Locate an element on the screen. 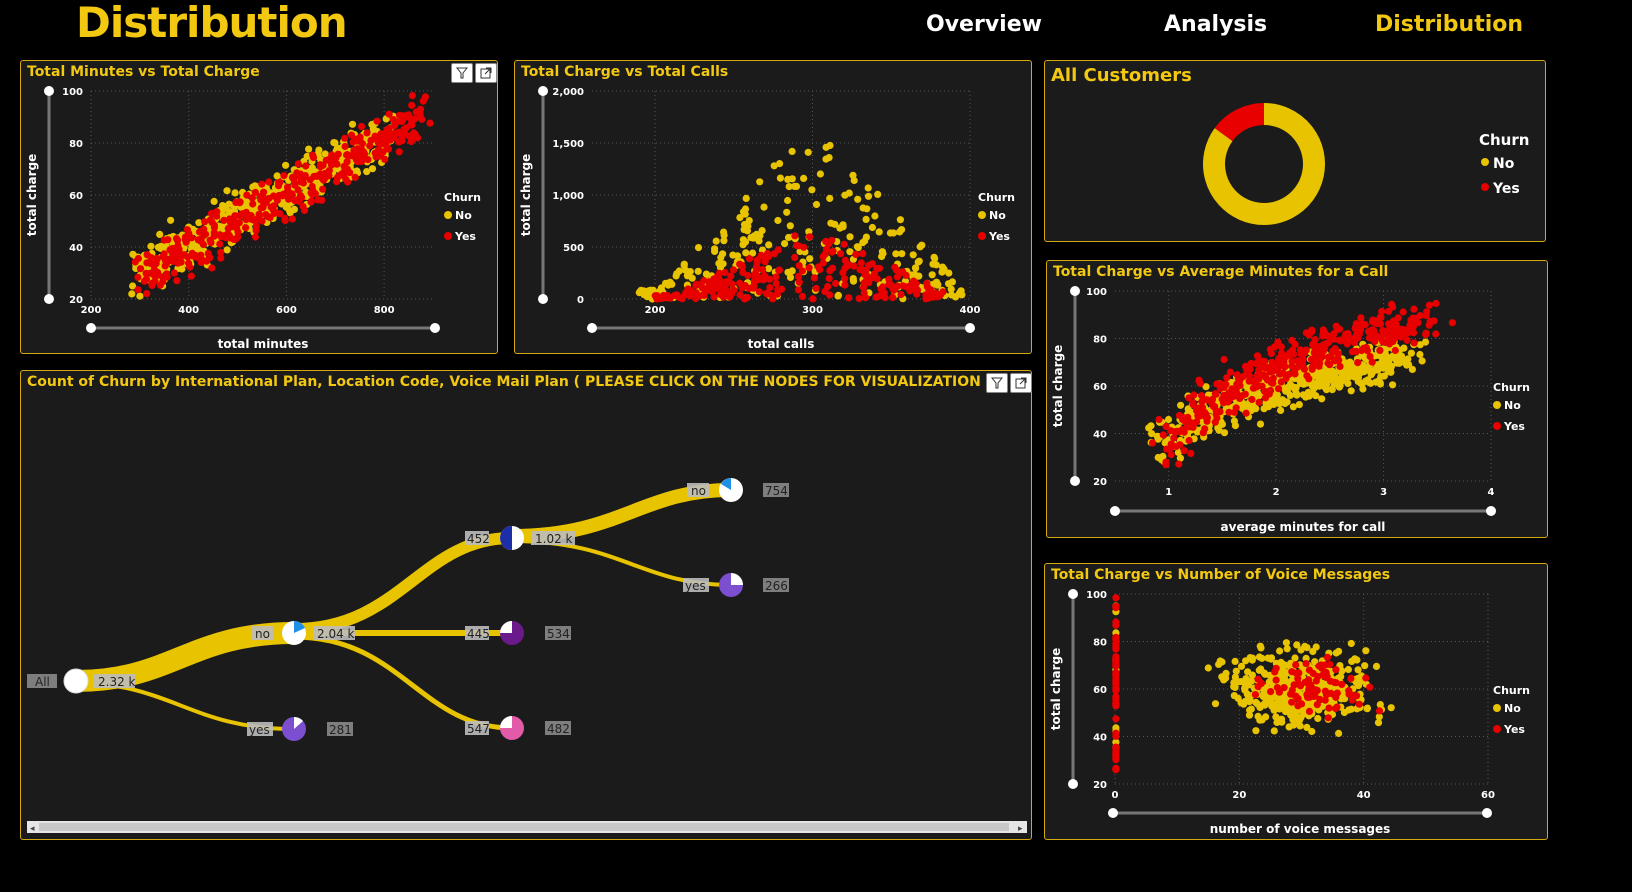 The width and height of the screenshot is (1632, 892). tree-node-intl-yes is located at coordinates (294, 728).